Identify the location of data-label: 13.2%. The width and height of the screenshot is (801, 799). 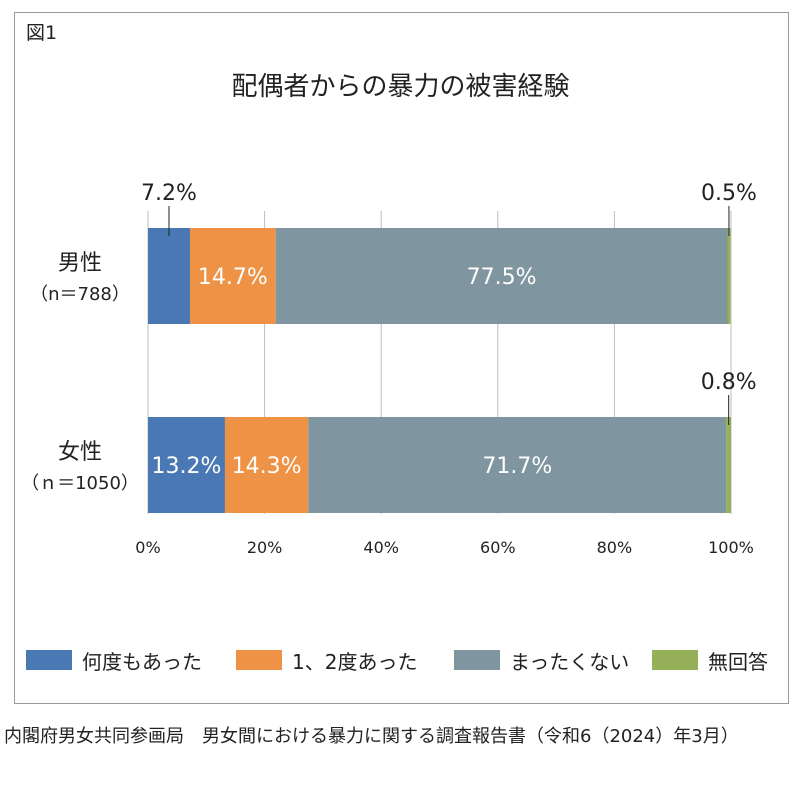
(187, 466).